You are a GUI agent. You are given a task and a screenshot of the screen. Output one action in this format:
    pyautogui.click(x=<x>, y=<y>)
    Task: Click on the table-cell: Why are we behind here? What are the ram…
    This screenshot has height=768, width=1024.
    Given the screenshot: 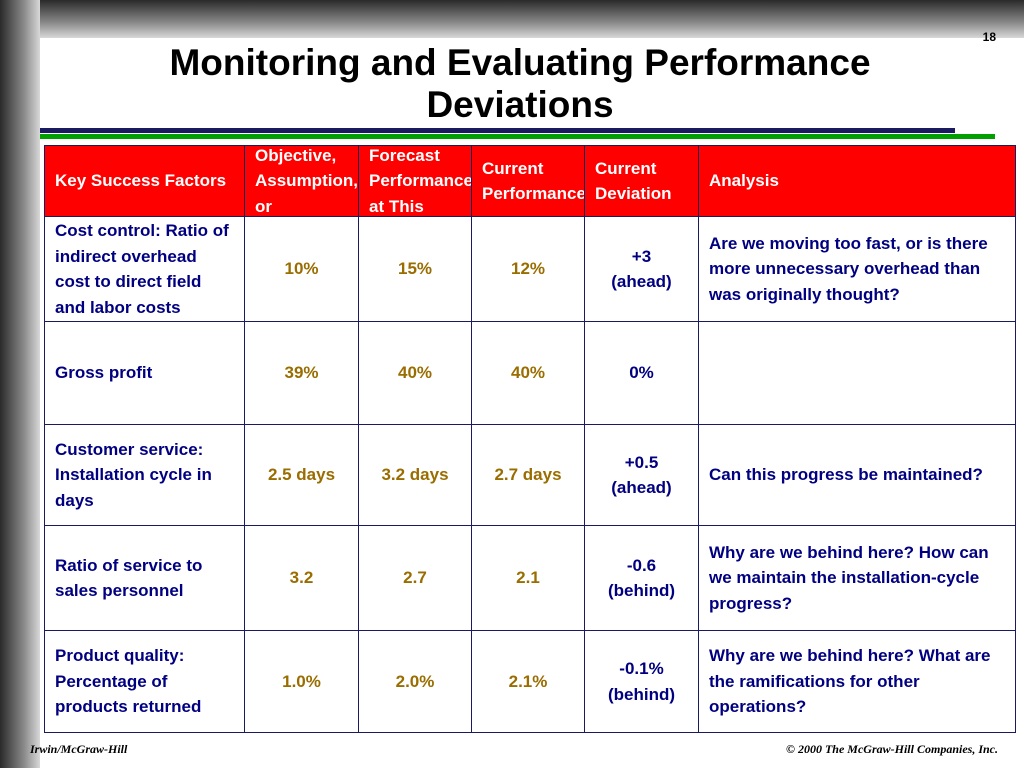 What is the action you would take?
    pyautogui.click(x=857, y=681)
    